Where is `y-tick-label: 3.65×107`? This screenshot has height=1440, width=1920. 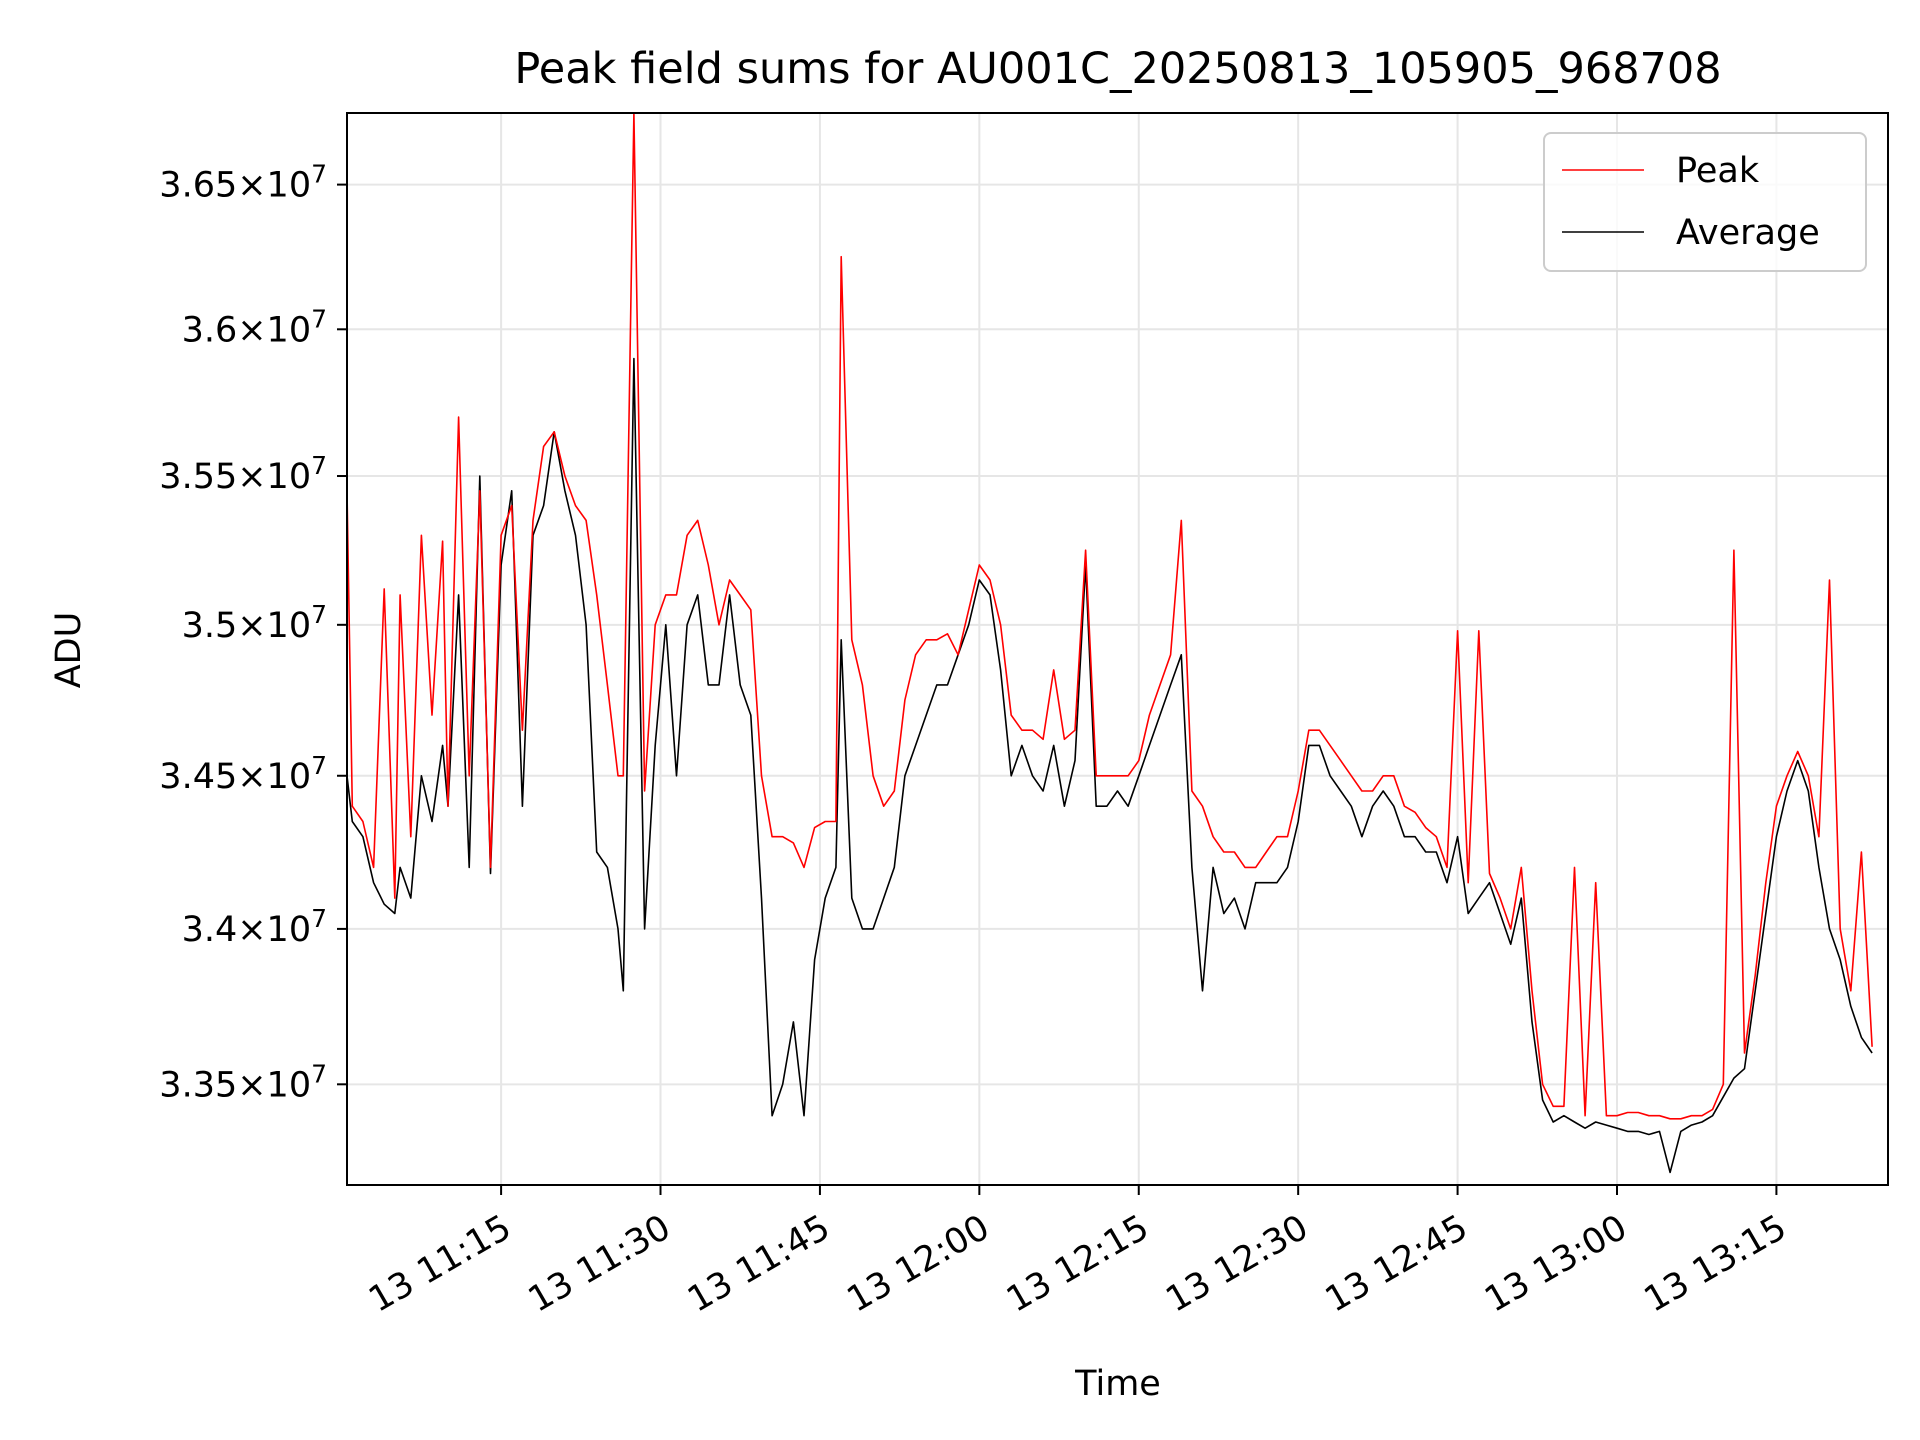 y-tick-label: 3.65×107 is located at coordinates (243, 183).